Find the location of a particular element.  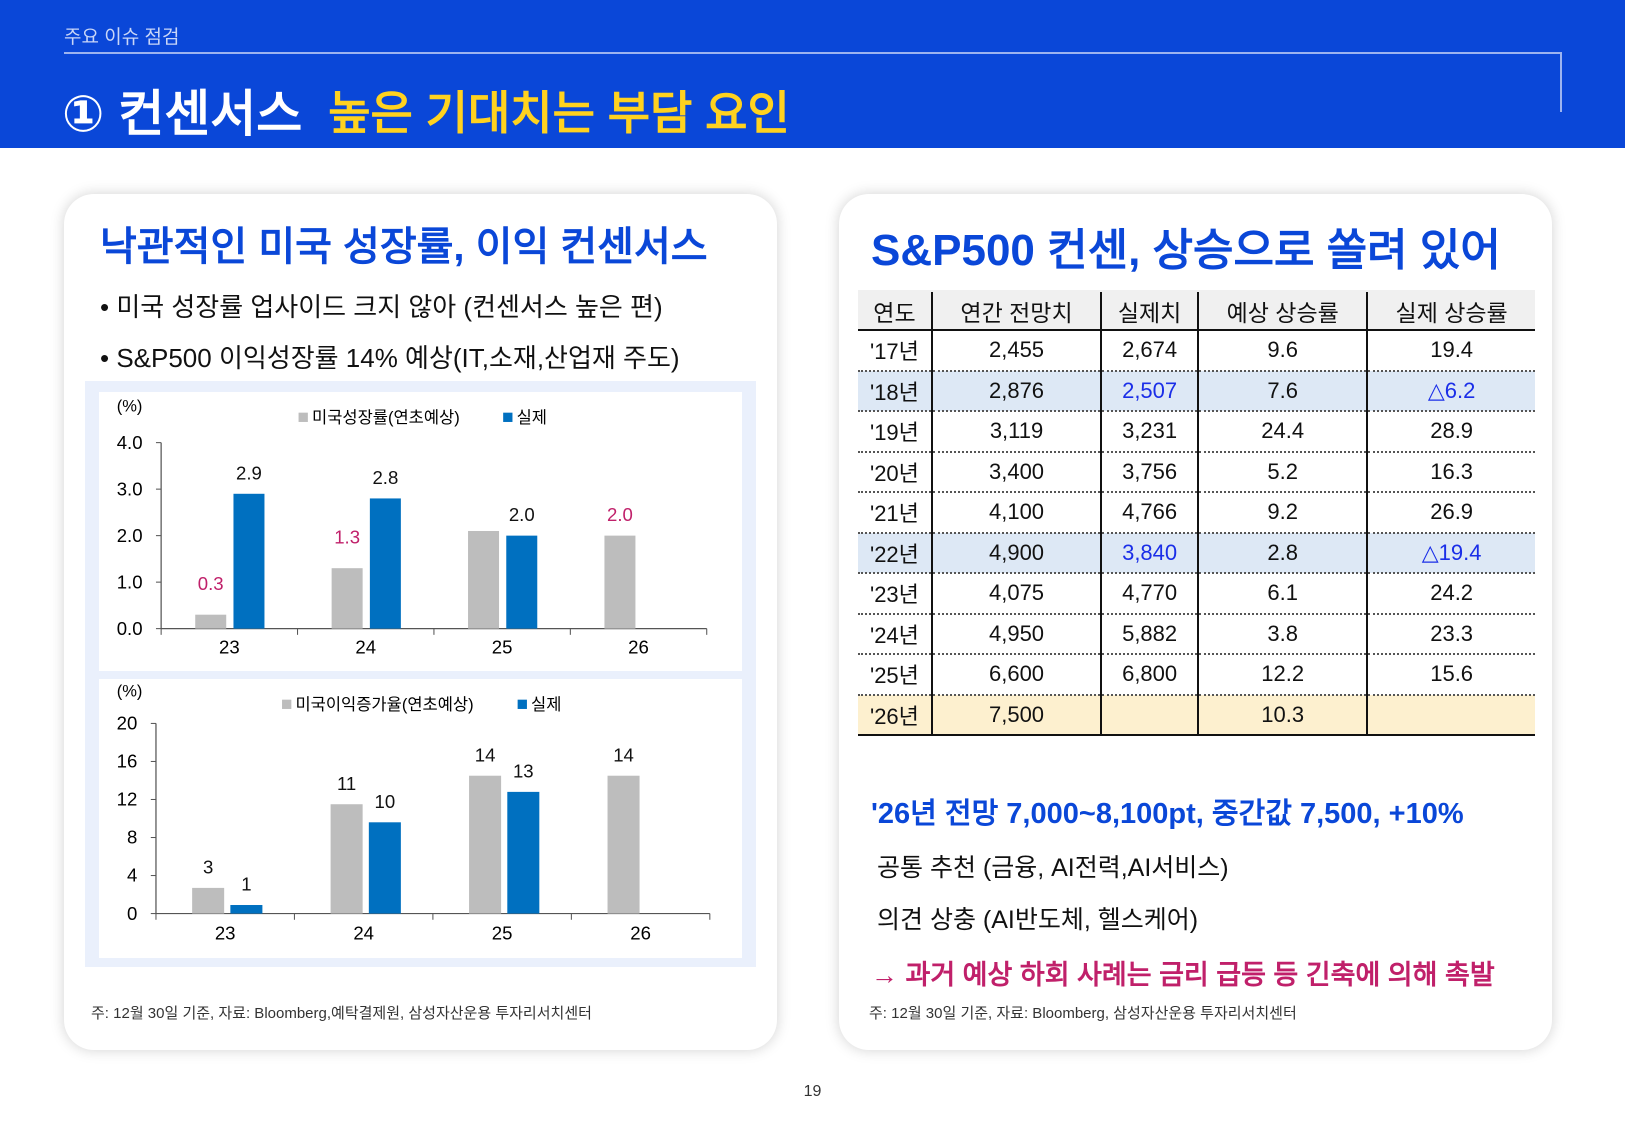

data-label: 13 is located at coordinates (523, 770).